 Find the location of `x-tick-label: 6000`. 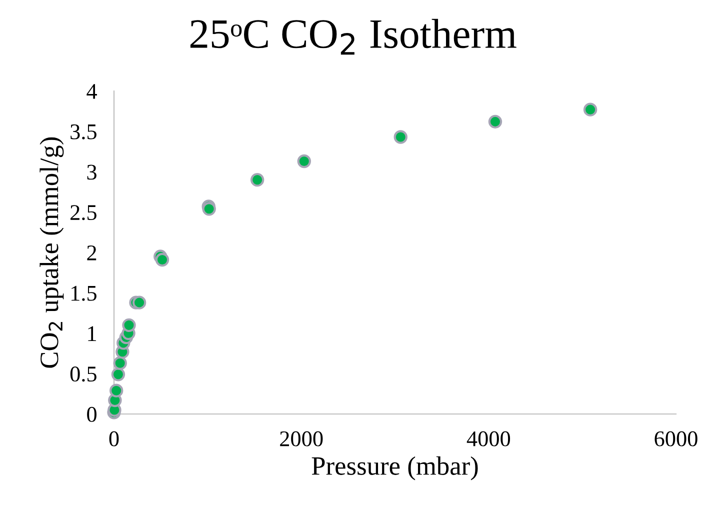

x-tick-label: 6000 is located at coordinates (676, 438).